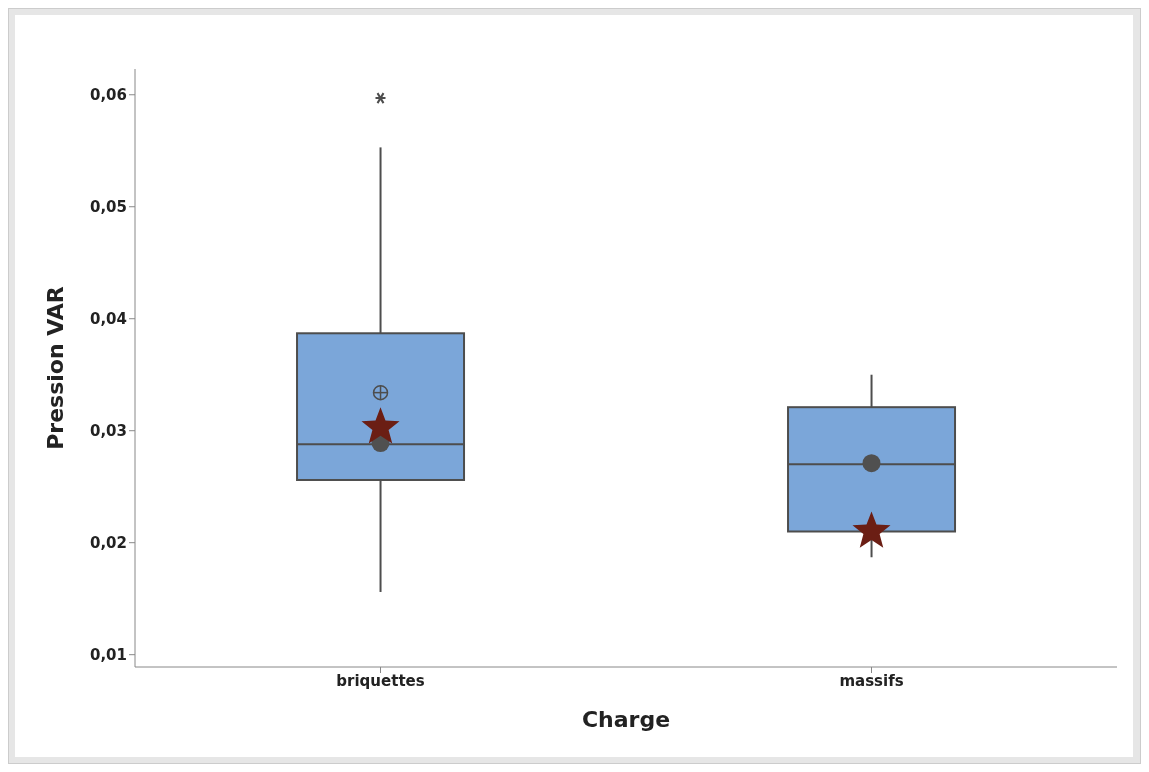 The height and width of the screenshot is (772, 1149). I want to click on x-axis-title: Charge, so click(626, 719).